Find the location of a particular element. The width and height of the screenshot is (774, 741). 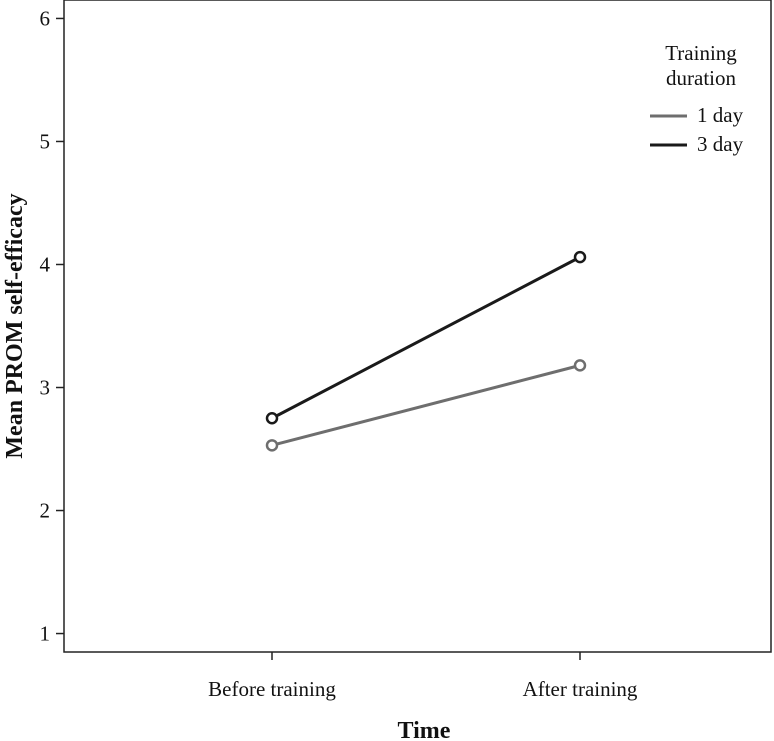

y-tick-label: 3 is located at coordinates (45, 388).